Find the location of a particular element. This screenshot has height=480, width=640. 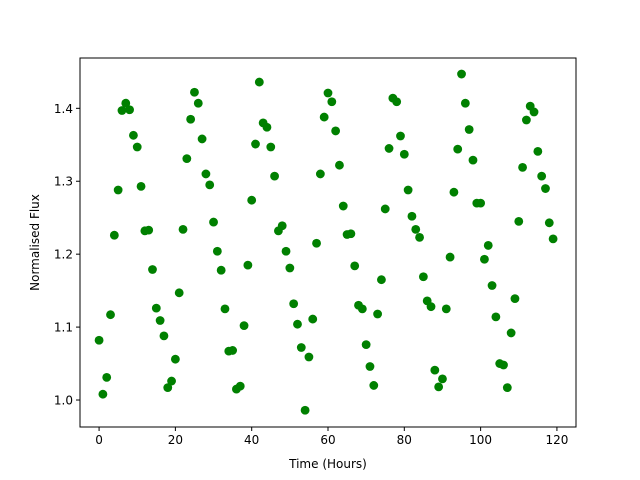

x-tick-label: 100 is located at coordinates (480, 440).